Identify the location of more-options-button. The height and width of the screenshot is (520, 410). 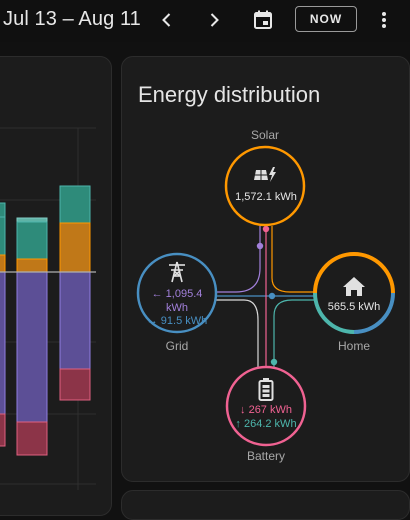
(384, 20).